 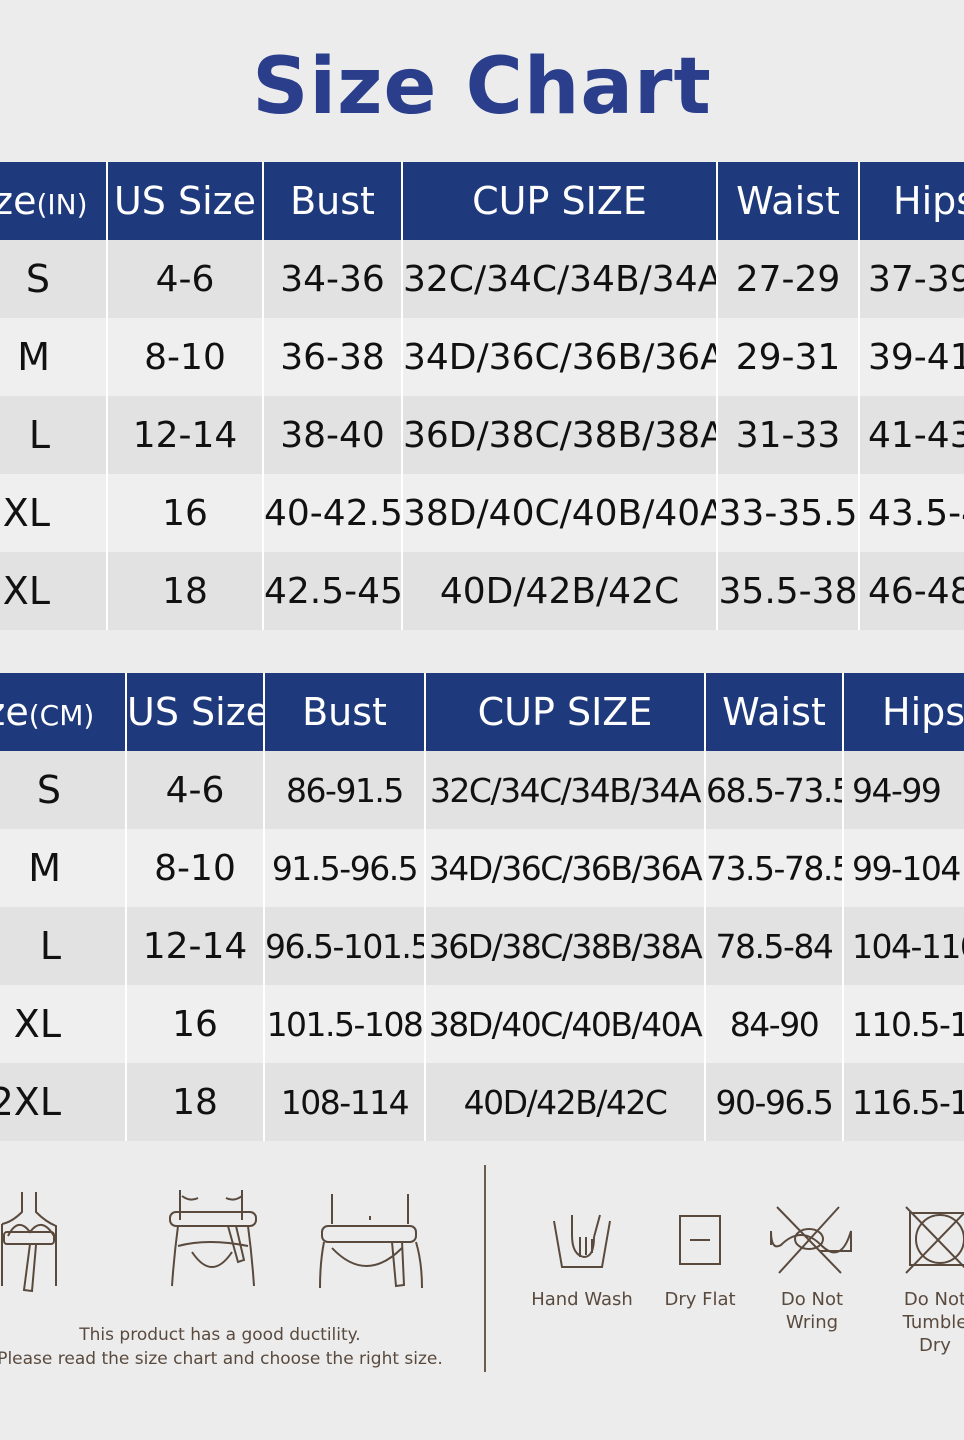 I want to click on ductility-note: This product has a good ductility., so click(x=220, y=1335).